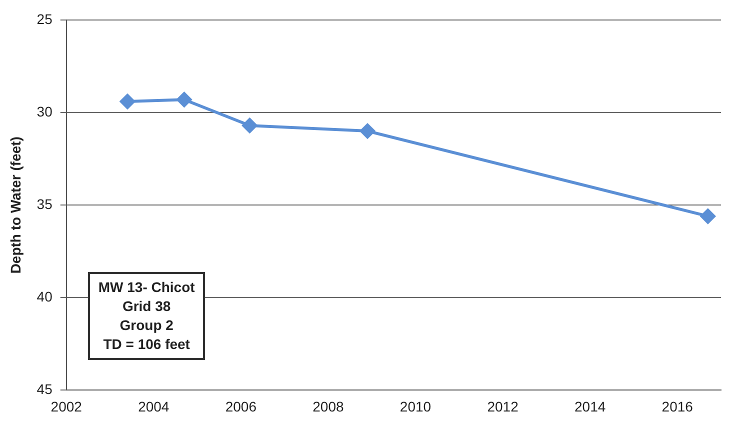 The height and width of the screenshot is (423, 731). Describe the element at coordinates (416, 406) in the screenshot. I see `x-tick-label: 2010` at that location.